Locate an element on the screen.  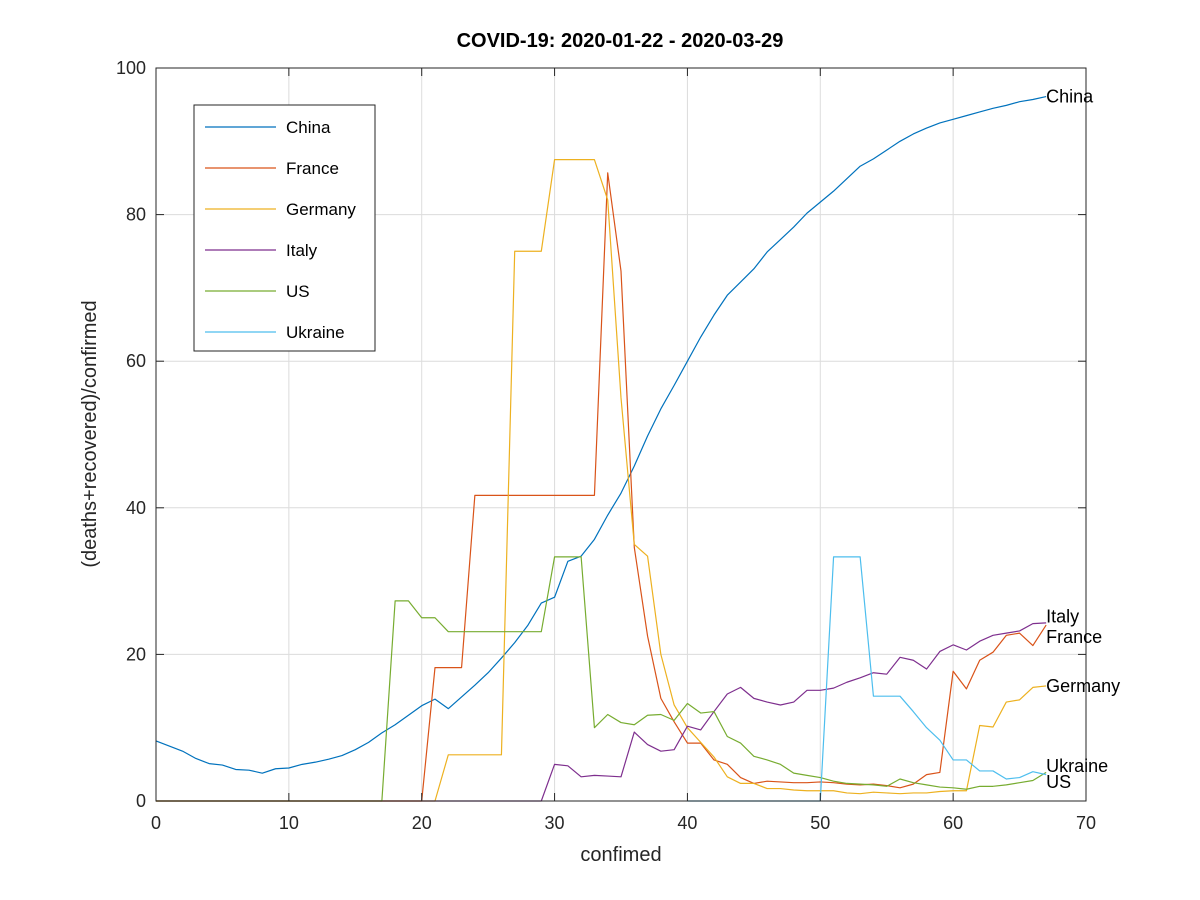
x-tick-label: 70 is located at coordinates (1086, 823).